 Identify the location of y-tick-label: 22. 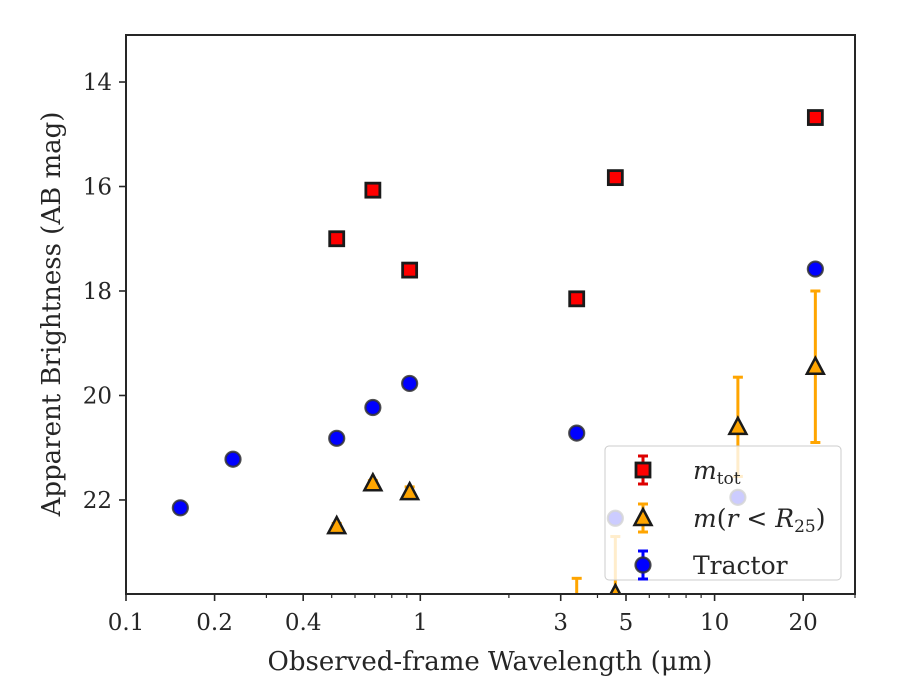
(97, 501).